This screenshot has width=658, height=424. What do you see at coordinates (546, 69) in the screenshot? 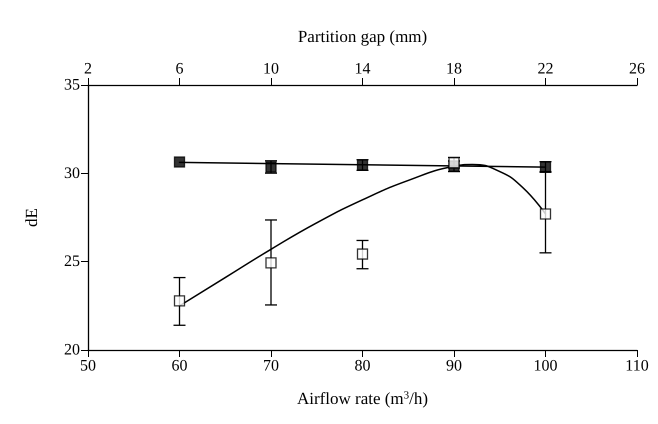
I see `x2-tick-label: 22` at bounding box center [546, 69].